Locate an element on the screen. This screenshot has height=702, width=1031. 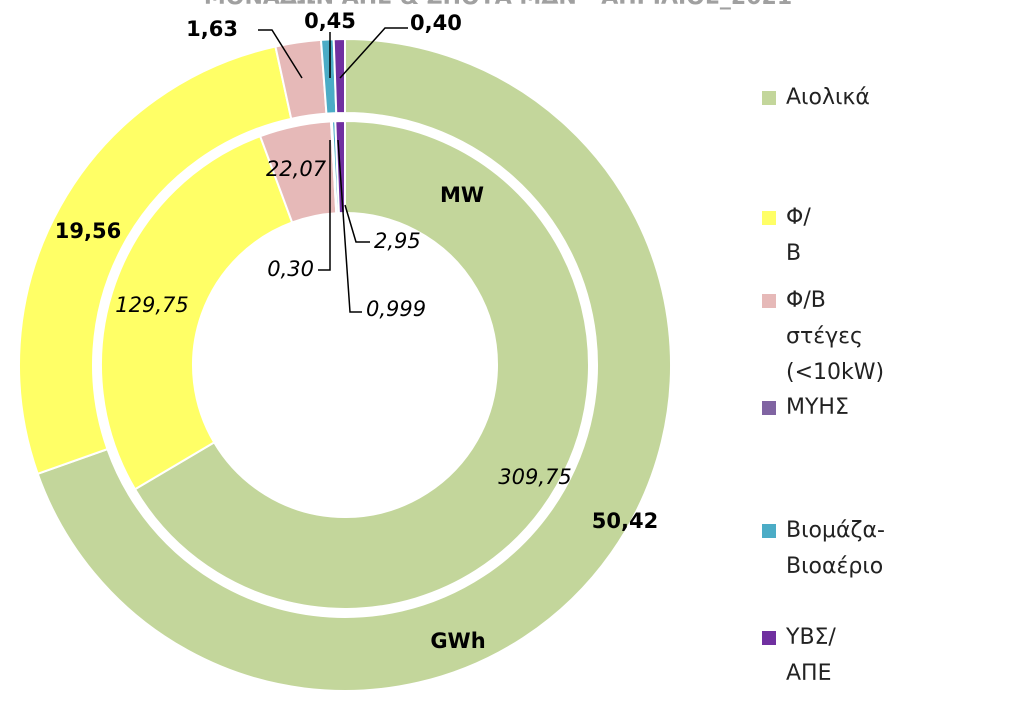
legend-label: ΥΒΣ/ΑΠΕ is located at coordinates (811, 655).